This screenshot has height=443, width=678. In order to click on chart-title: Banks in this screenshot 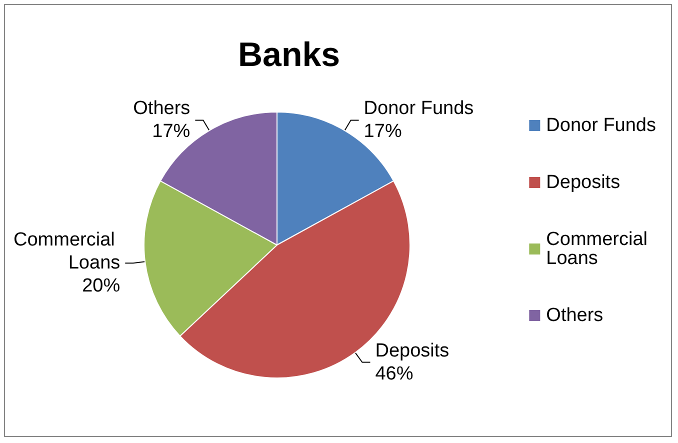, I will do `click(289, 55)`.